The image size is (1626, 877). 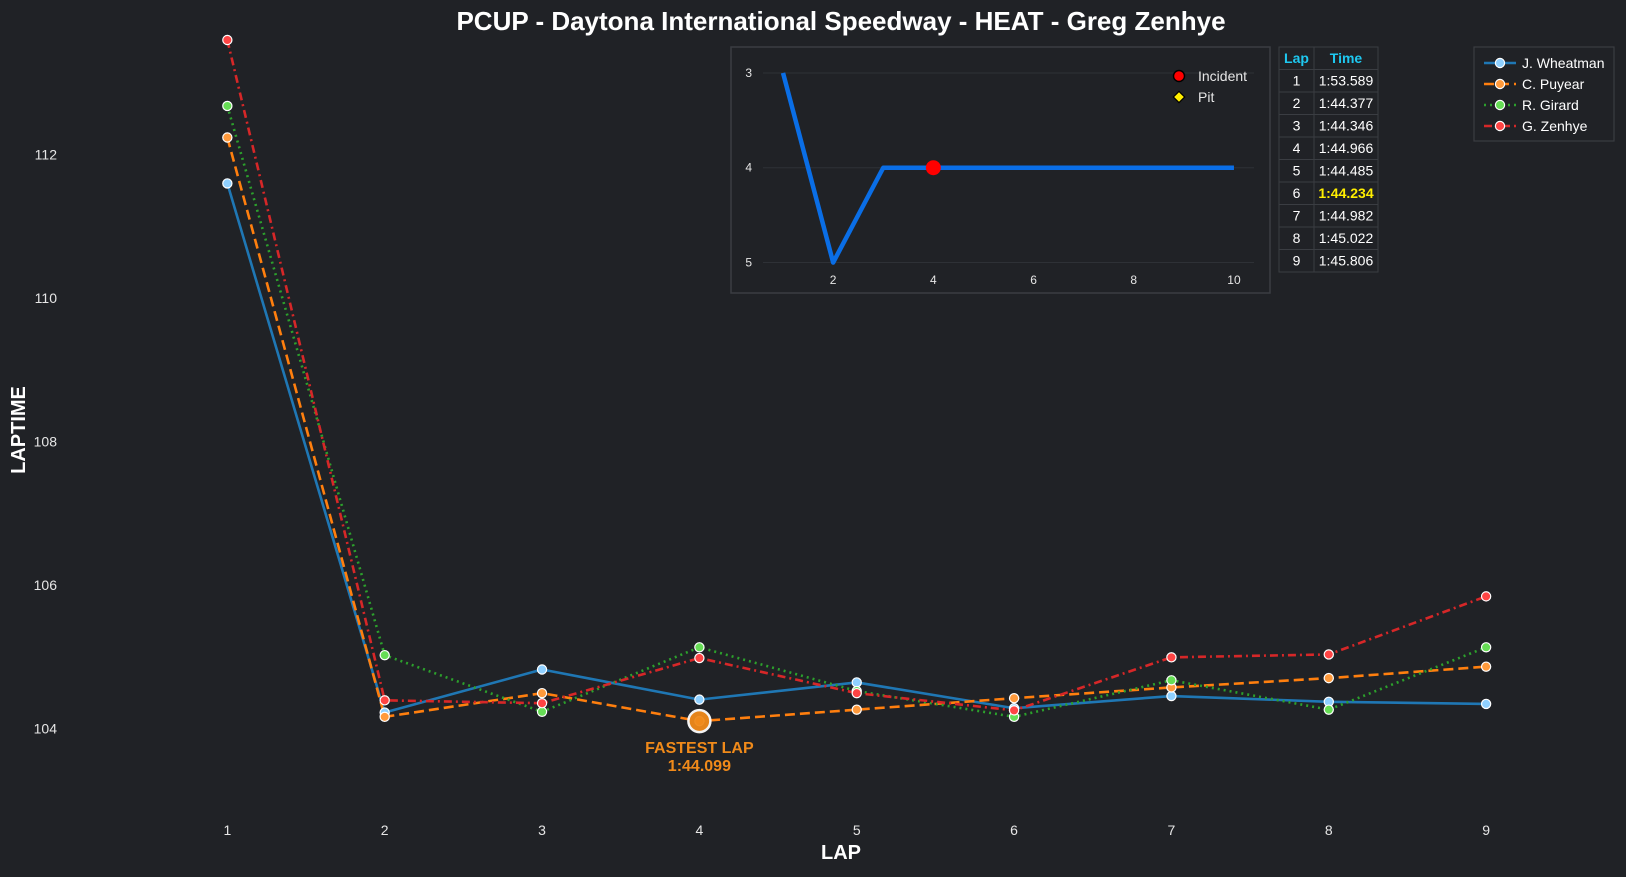 What do you see at coordinates (1346, 148) in the screenshot?
I see `table-time-cell: 1:44.966` at bounding box center [1346, 148].